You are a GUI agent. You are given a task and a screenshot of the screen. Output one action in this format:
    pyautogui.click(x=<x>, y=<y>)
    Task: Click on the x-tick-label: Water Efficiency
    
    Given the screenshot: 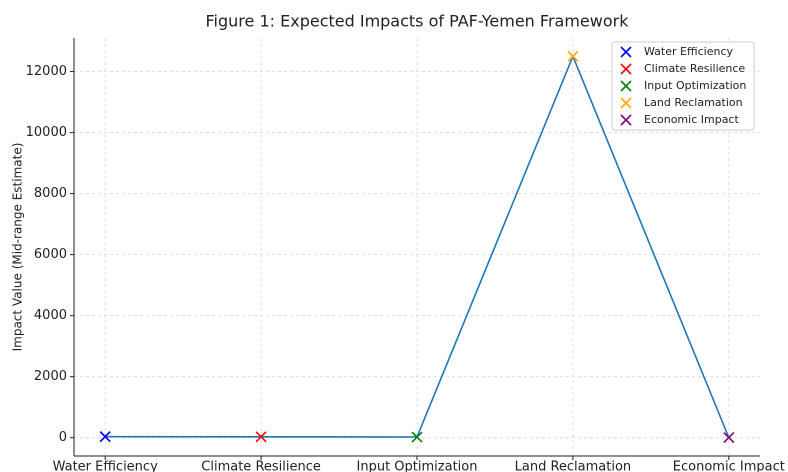 What is the action you would take?
    pyautogui.click(x=105, y=466)
    